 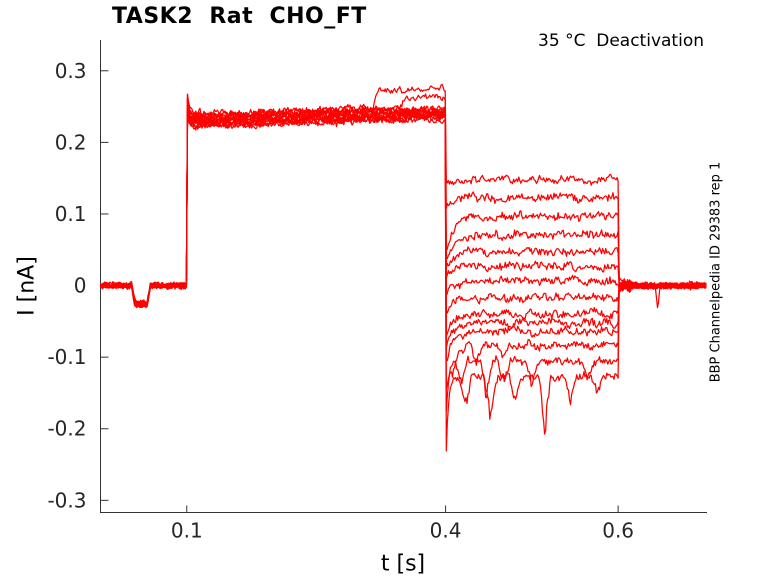 I want to click on side-note: BBP Channelpedia ID 29383 rep 1, so click(x=716, y=272).